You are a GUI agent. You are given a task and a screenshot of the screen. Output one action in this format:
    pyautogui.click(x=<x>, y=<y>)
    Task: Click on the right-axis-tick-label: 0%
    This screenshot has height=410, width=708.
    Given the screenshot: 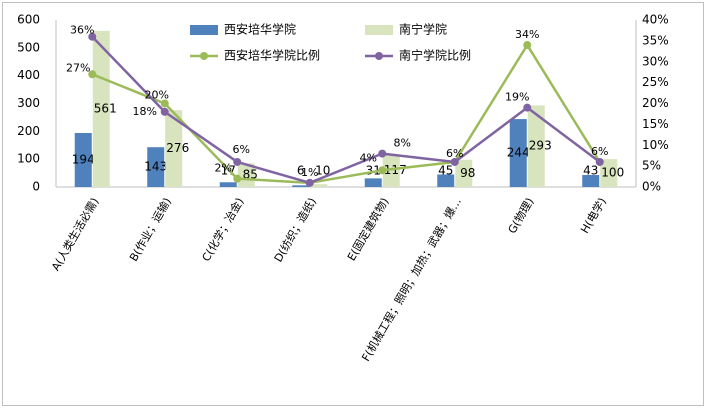 What is the action you would take?
    pyautogui.click(x=651, y=187)
    